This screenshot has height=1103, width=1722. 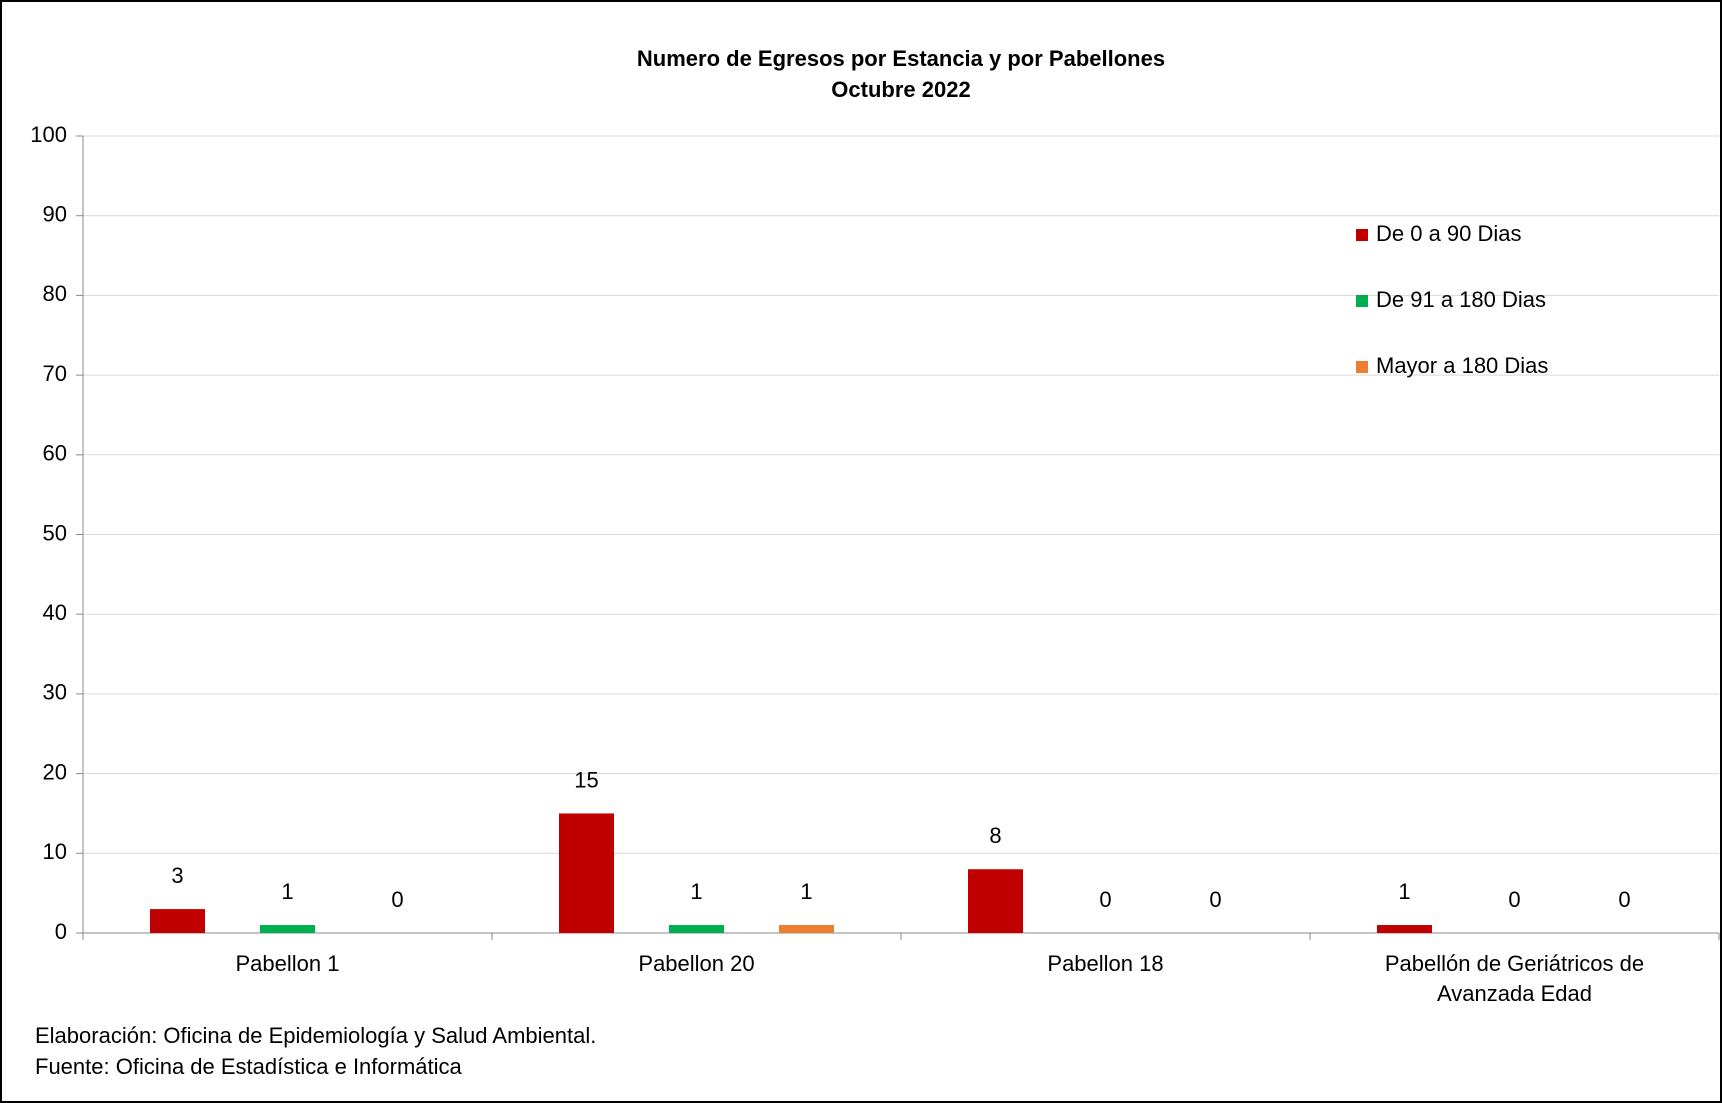 What do you see at coordinates (61, 931) in the screenshot?
I see `y-tick-label: 0` at bounding box center [61, 931].